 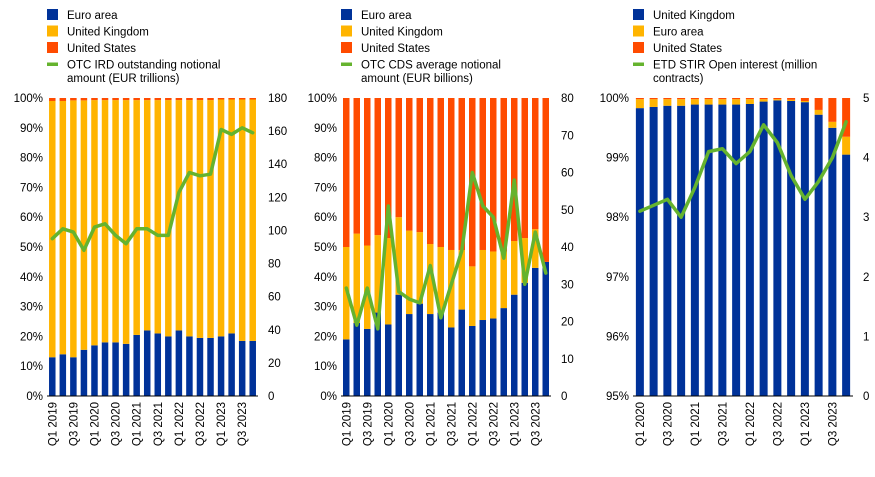 I want to click on legend-label: United Kingdom, so click(x=108, y=33).